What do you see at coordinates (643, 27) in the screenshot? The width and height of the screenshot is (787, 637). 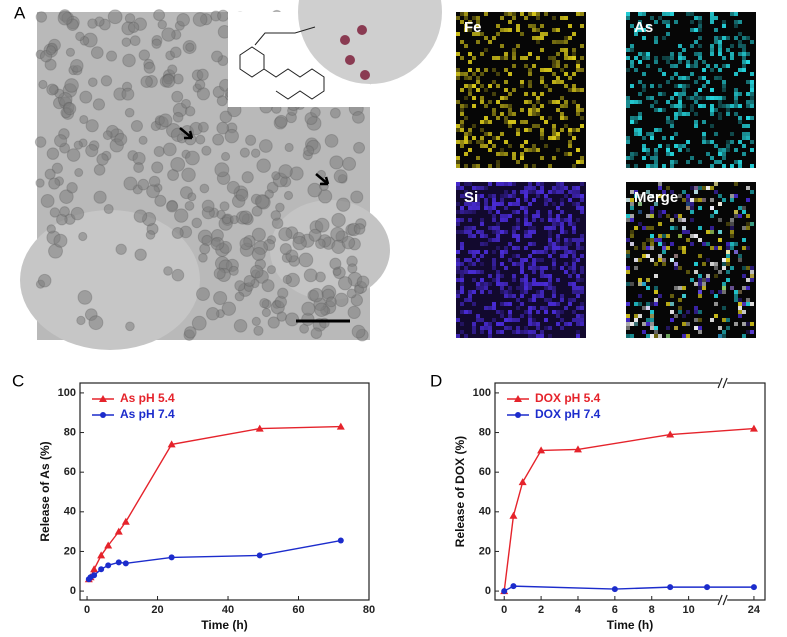 I see `eds-label: As` at bounding box center [643, 27].